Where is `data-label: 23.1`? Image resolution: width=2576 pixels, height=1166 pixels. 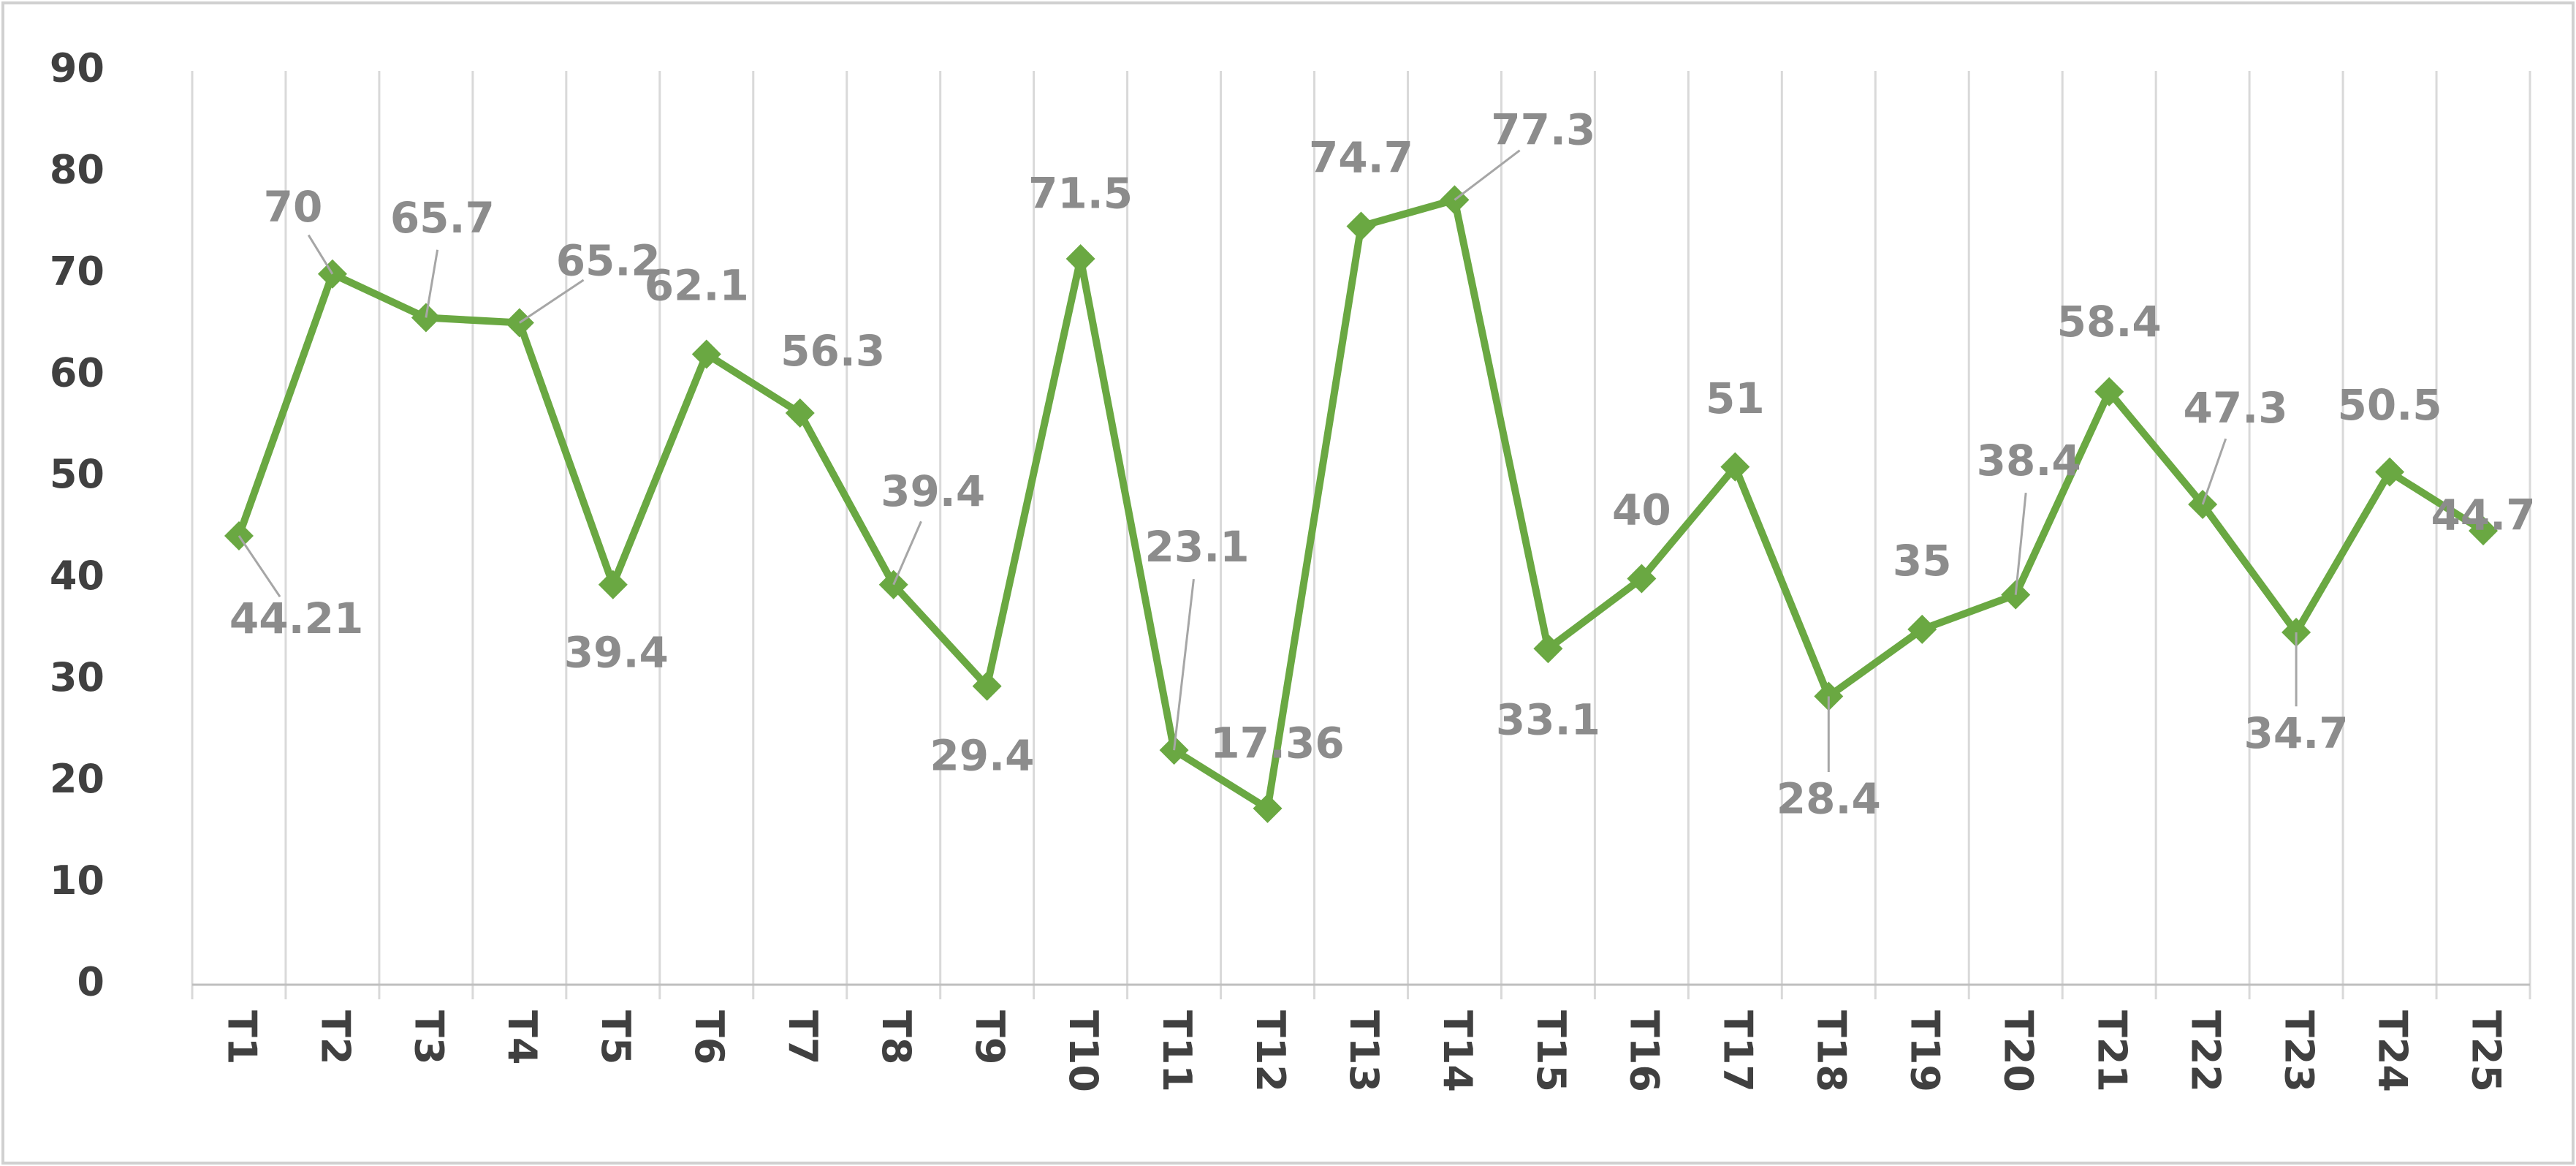
data-label: 23.1 is located at coordinates (1196, 547).